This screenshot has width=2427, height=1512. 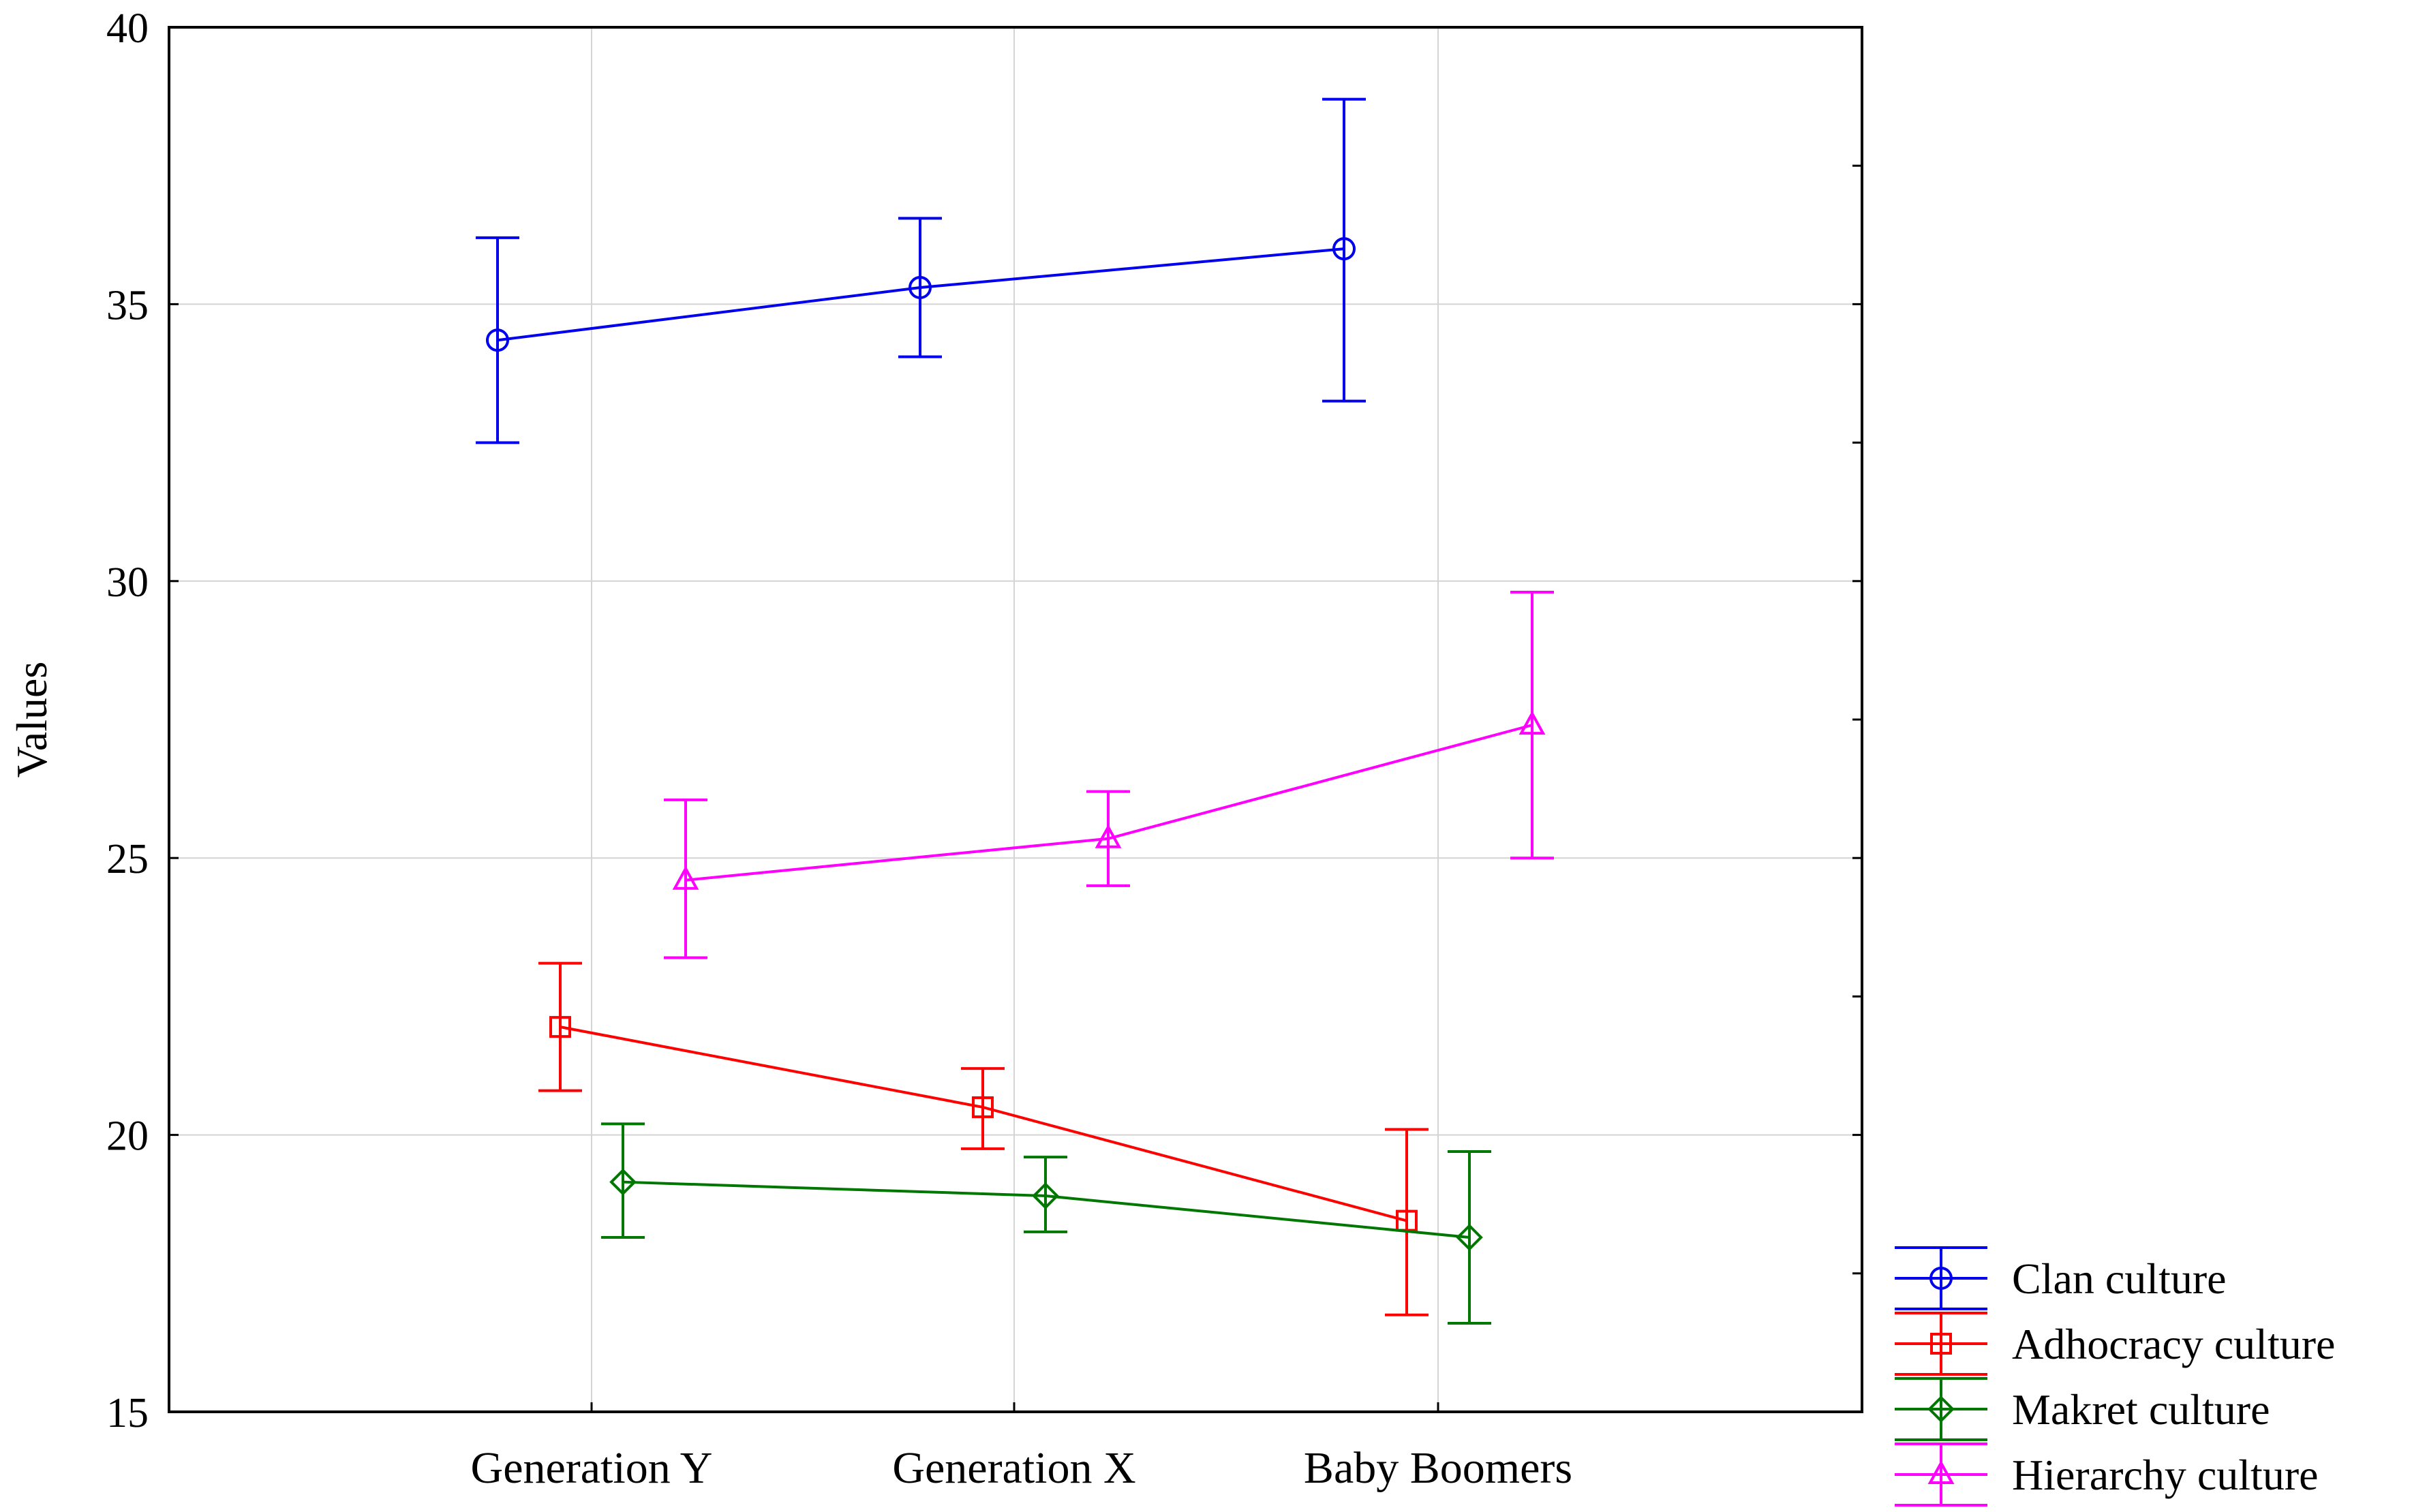 What do you see at coordinates (127, 305) in the screenshot?
I see `y-tick-label: 35` at bounding box center [127, 305].